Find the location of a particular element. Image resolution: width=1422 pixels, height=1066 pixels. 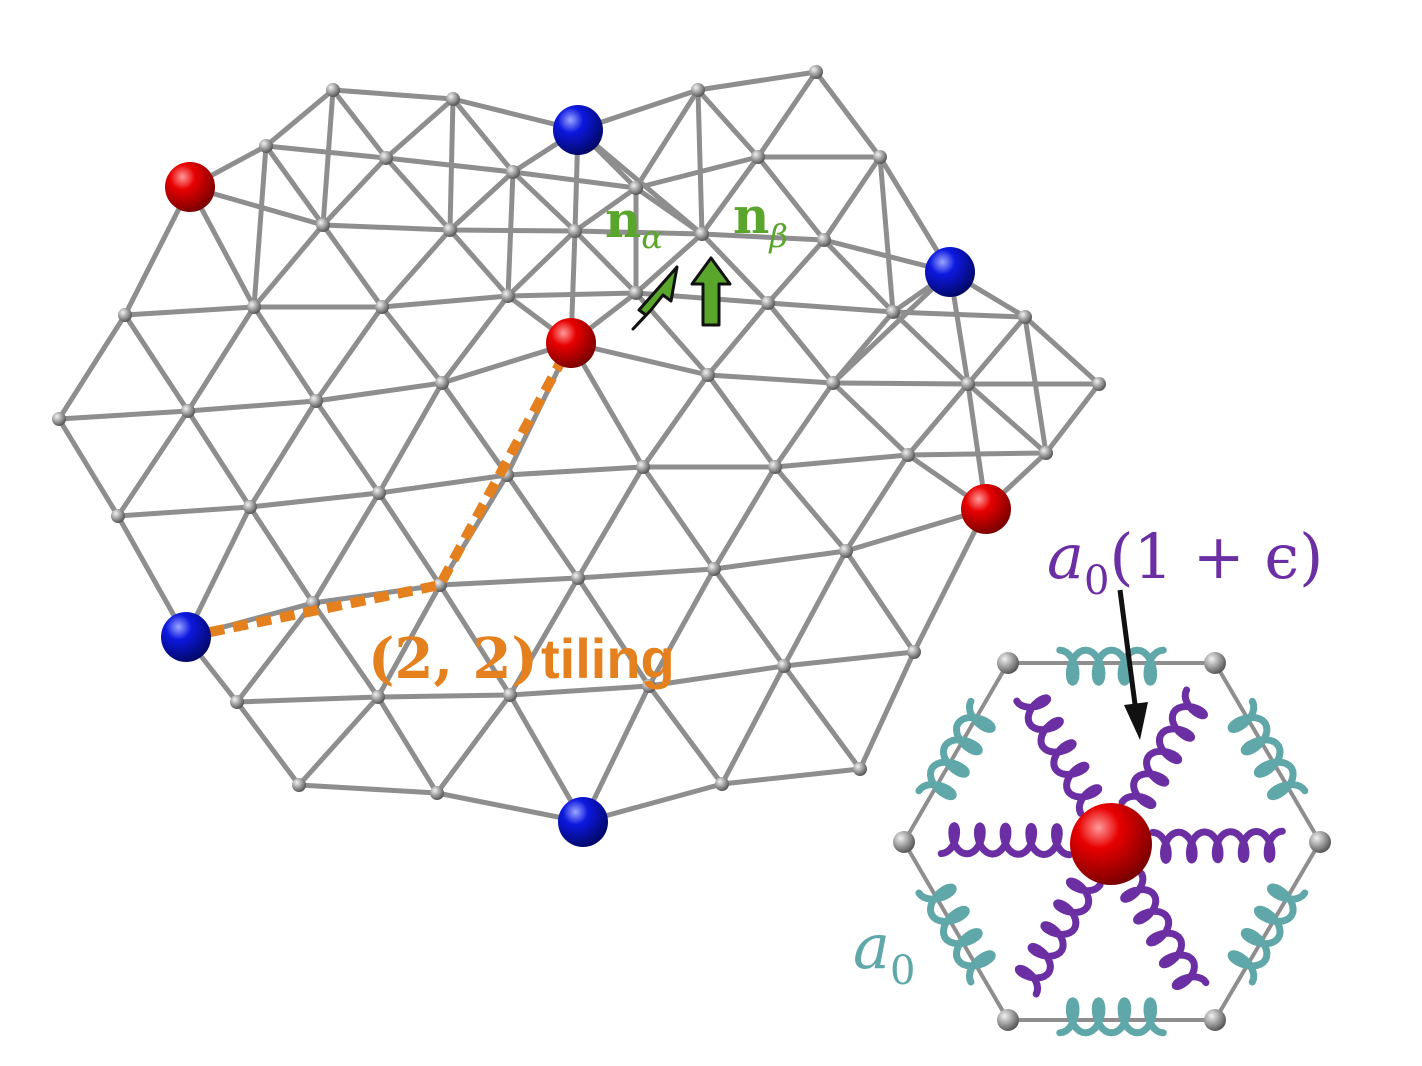

strained-spring is located at coordinates (1163, 747).